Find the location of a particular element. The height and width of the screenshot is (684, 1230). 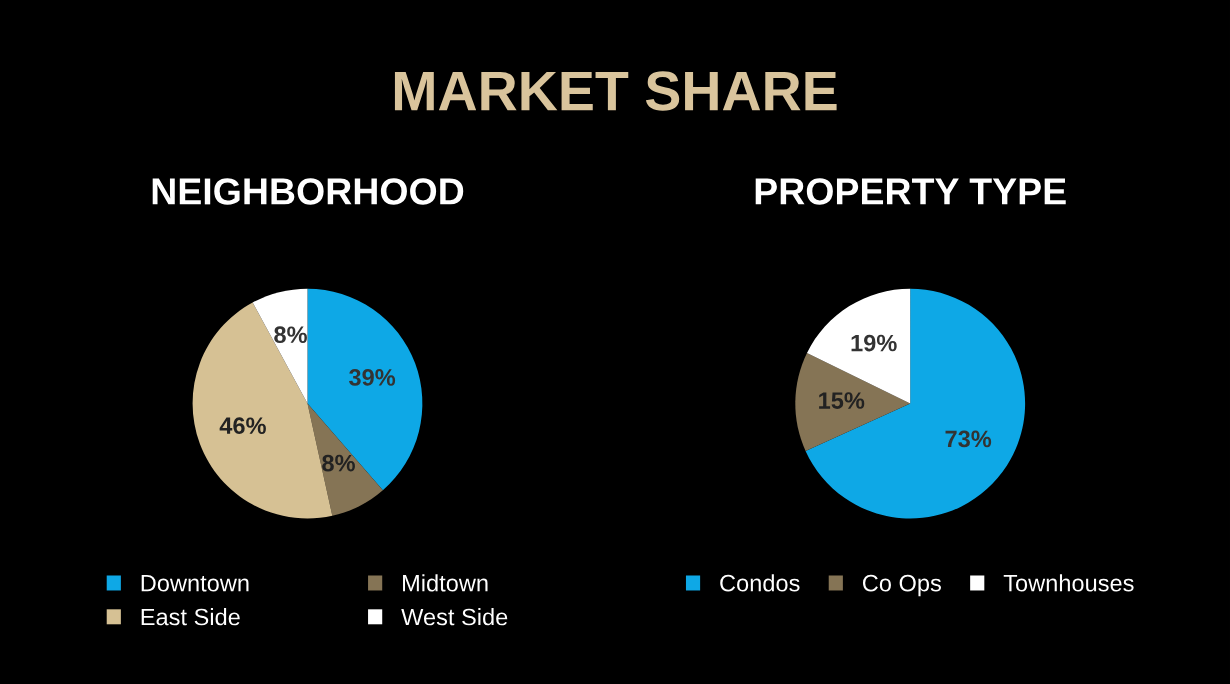

chart-title: NEIGHBORHOOD is located at coordinates (308, 191).